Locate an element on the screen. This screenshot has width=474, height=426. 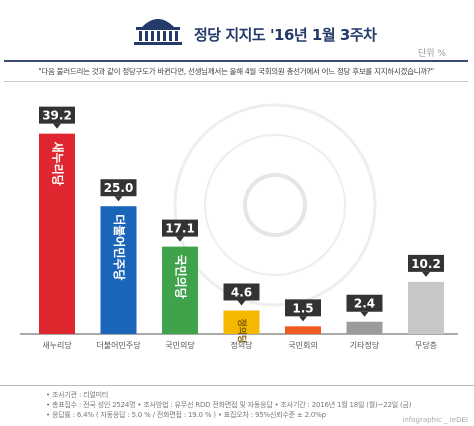
header: 정당 지지도 '16년 1월 3주차 is located at coordinates (237, 29).